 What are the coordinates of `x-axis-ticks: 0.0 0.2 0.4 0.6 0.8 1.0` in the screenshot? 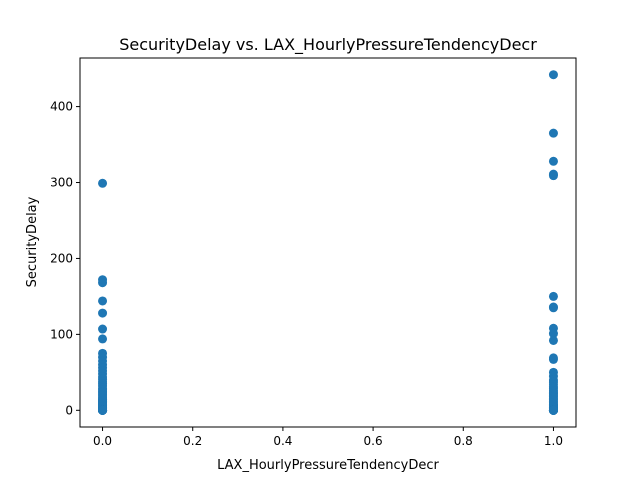 It's located at (328, 437).